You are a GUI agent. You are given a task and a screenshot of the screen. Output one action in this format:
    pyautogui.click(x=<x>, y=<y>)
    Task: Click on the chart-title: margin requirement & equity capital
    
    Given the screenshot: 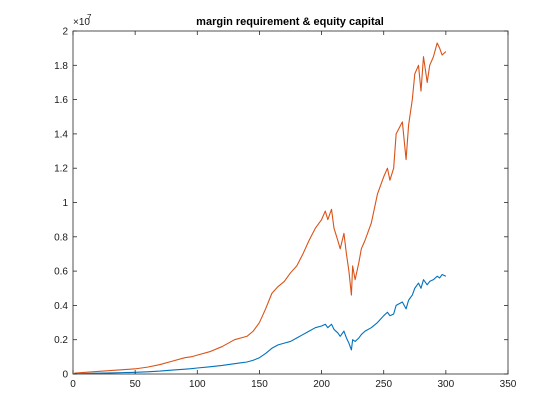 What is the action you would take?
    pyautogui.click(x=290, y=22)
    